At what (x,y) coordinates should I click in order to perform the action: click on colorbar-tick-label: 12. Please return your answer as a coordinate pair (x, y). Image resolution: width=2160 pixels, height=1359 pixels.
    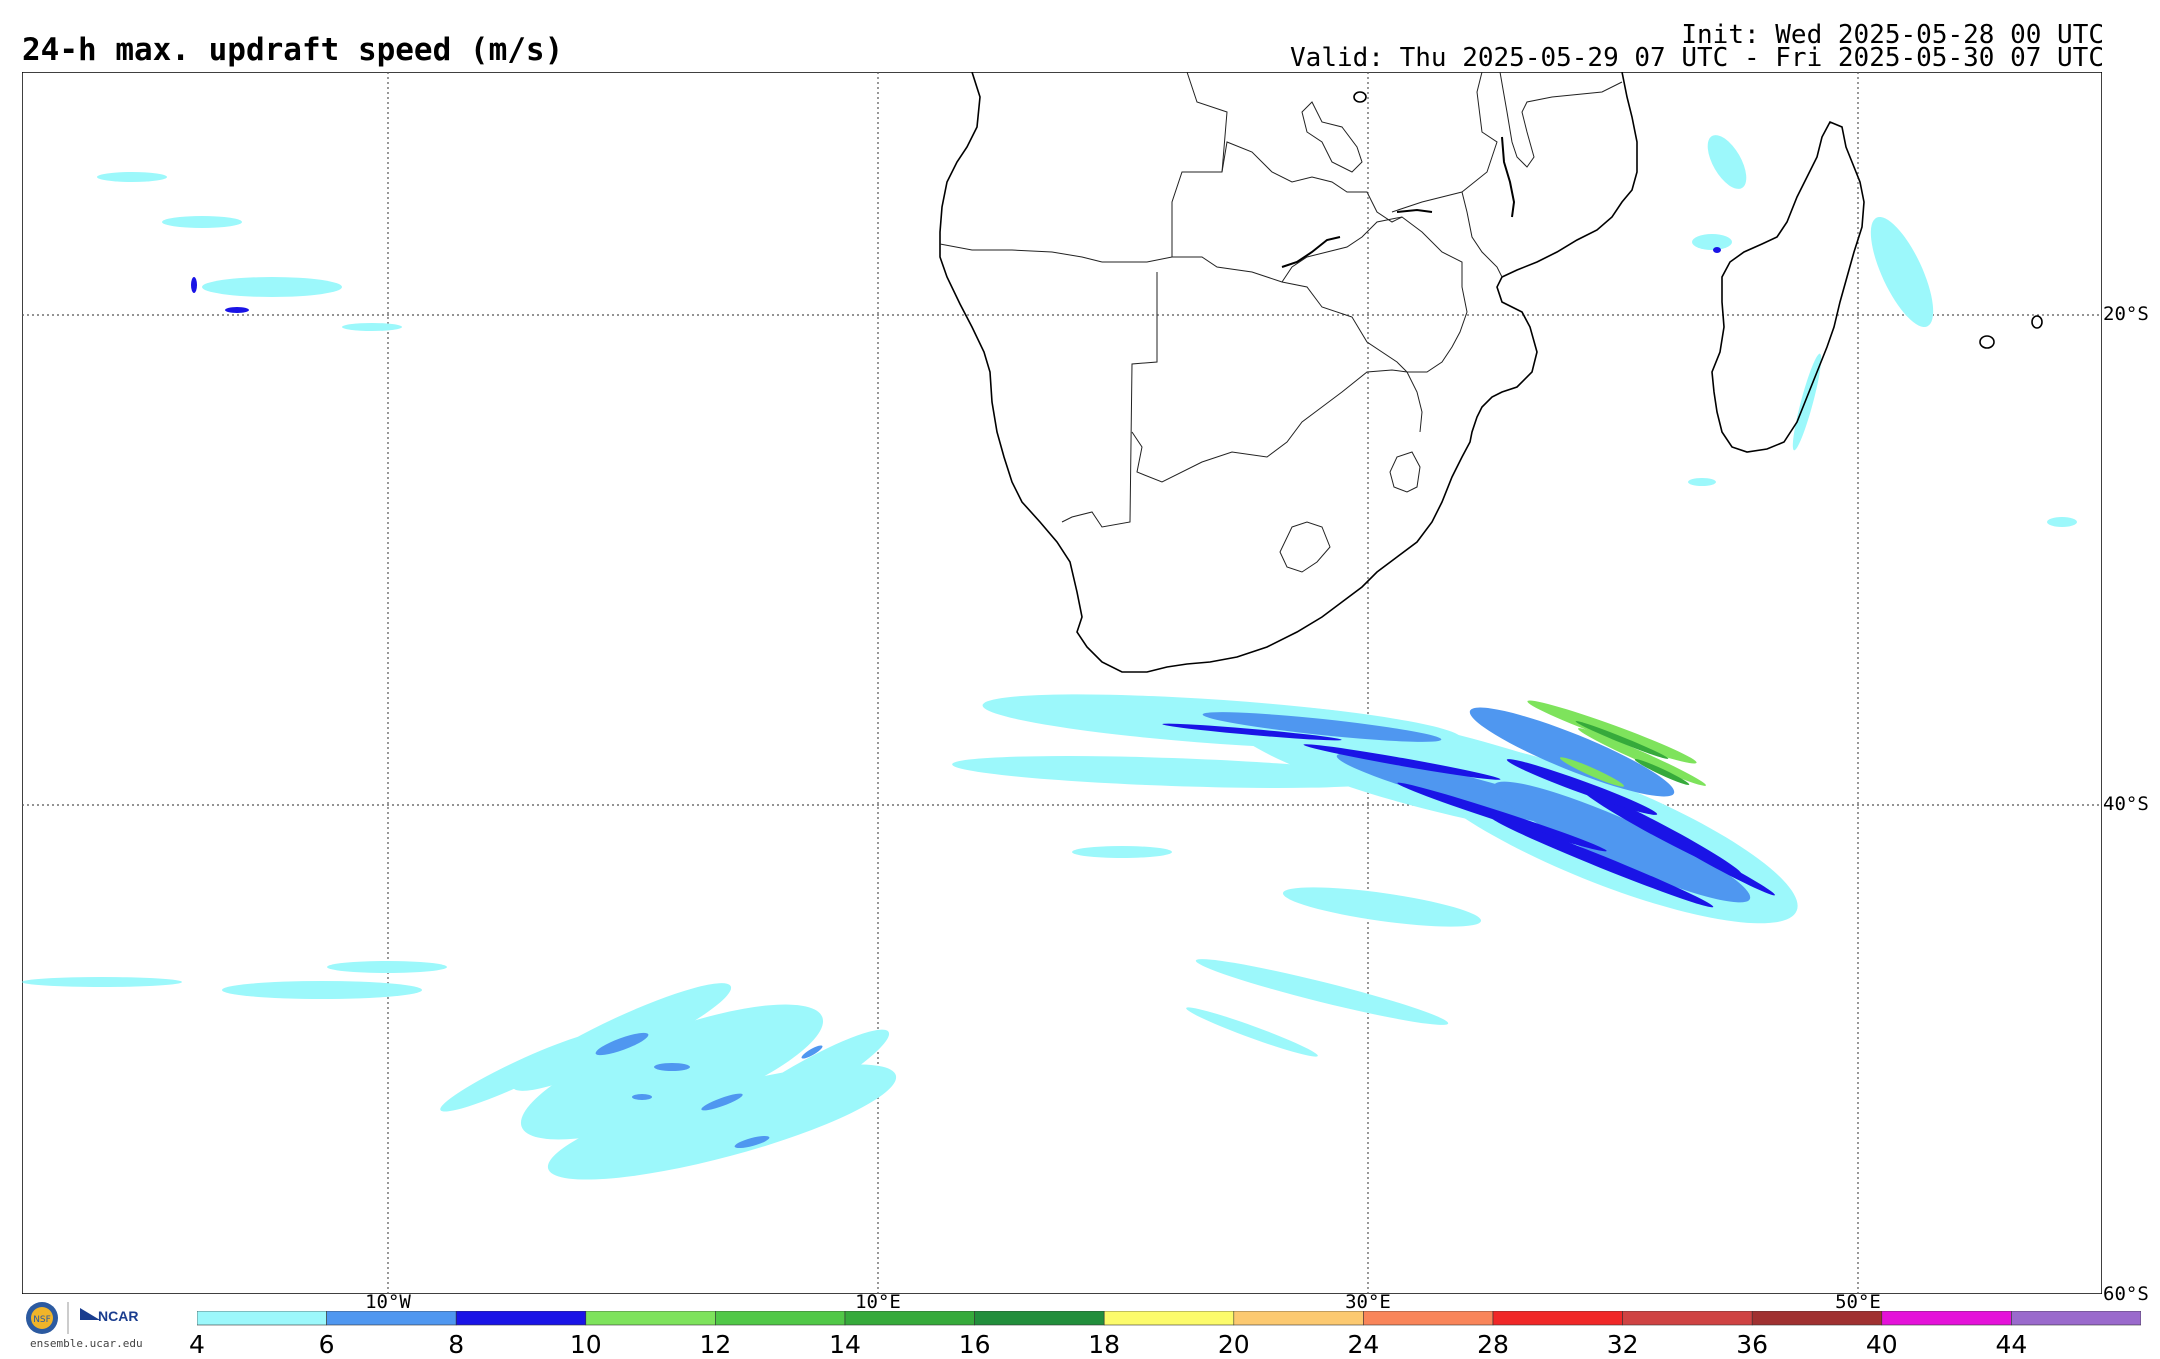
    Looking at the image, I should click on (715, 1344).